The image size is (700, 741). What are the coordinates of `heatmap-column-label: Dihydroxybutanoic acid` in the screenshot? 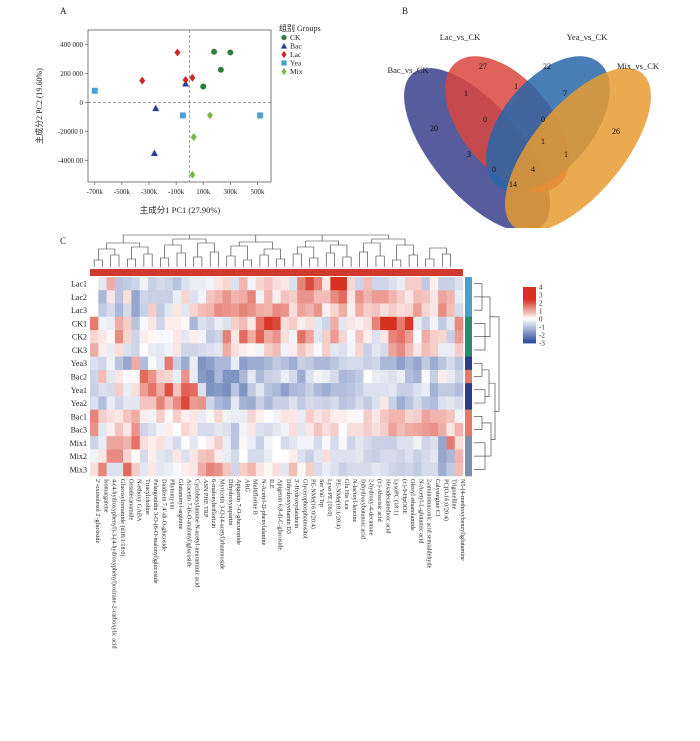 It's located at (362, 509).